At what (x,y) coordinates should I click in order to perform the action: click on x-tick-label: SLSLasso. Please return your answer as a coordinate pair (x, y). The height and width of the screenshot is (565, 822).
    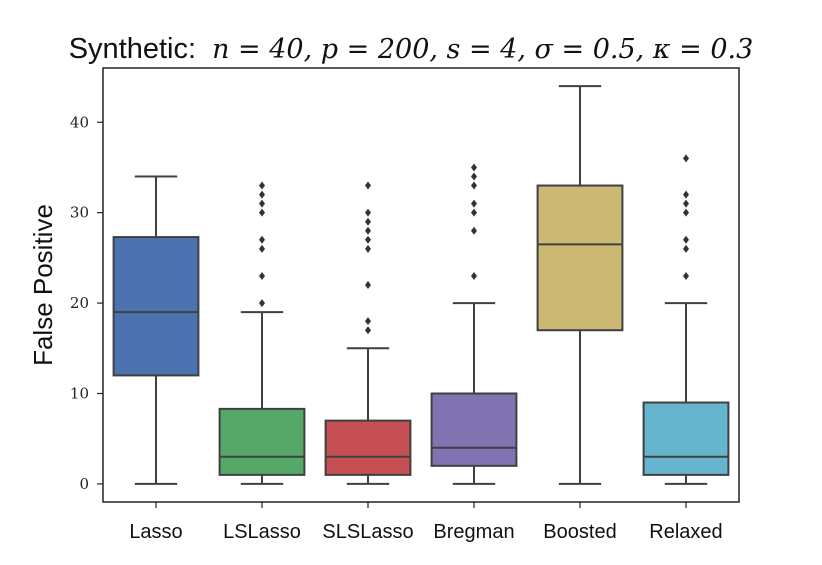
    Looking at the image, I should click on (367, 532).